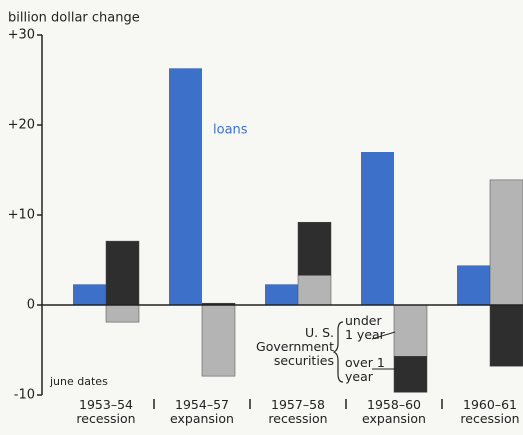  I want to click on legend-label: under 1 year, so click(365, 328).